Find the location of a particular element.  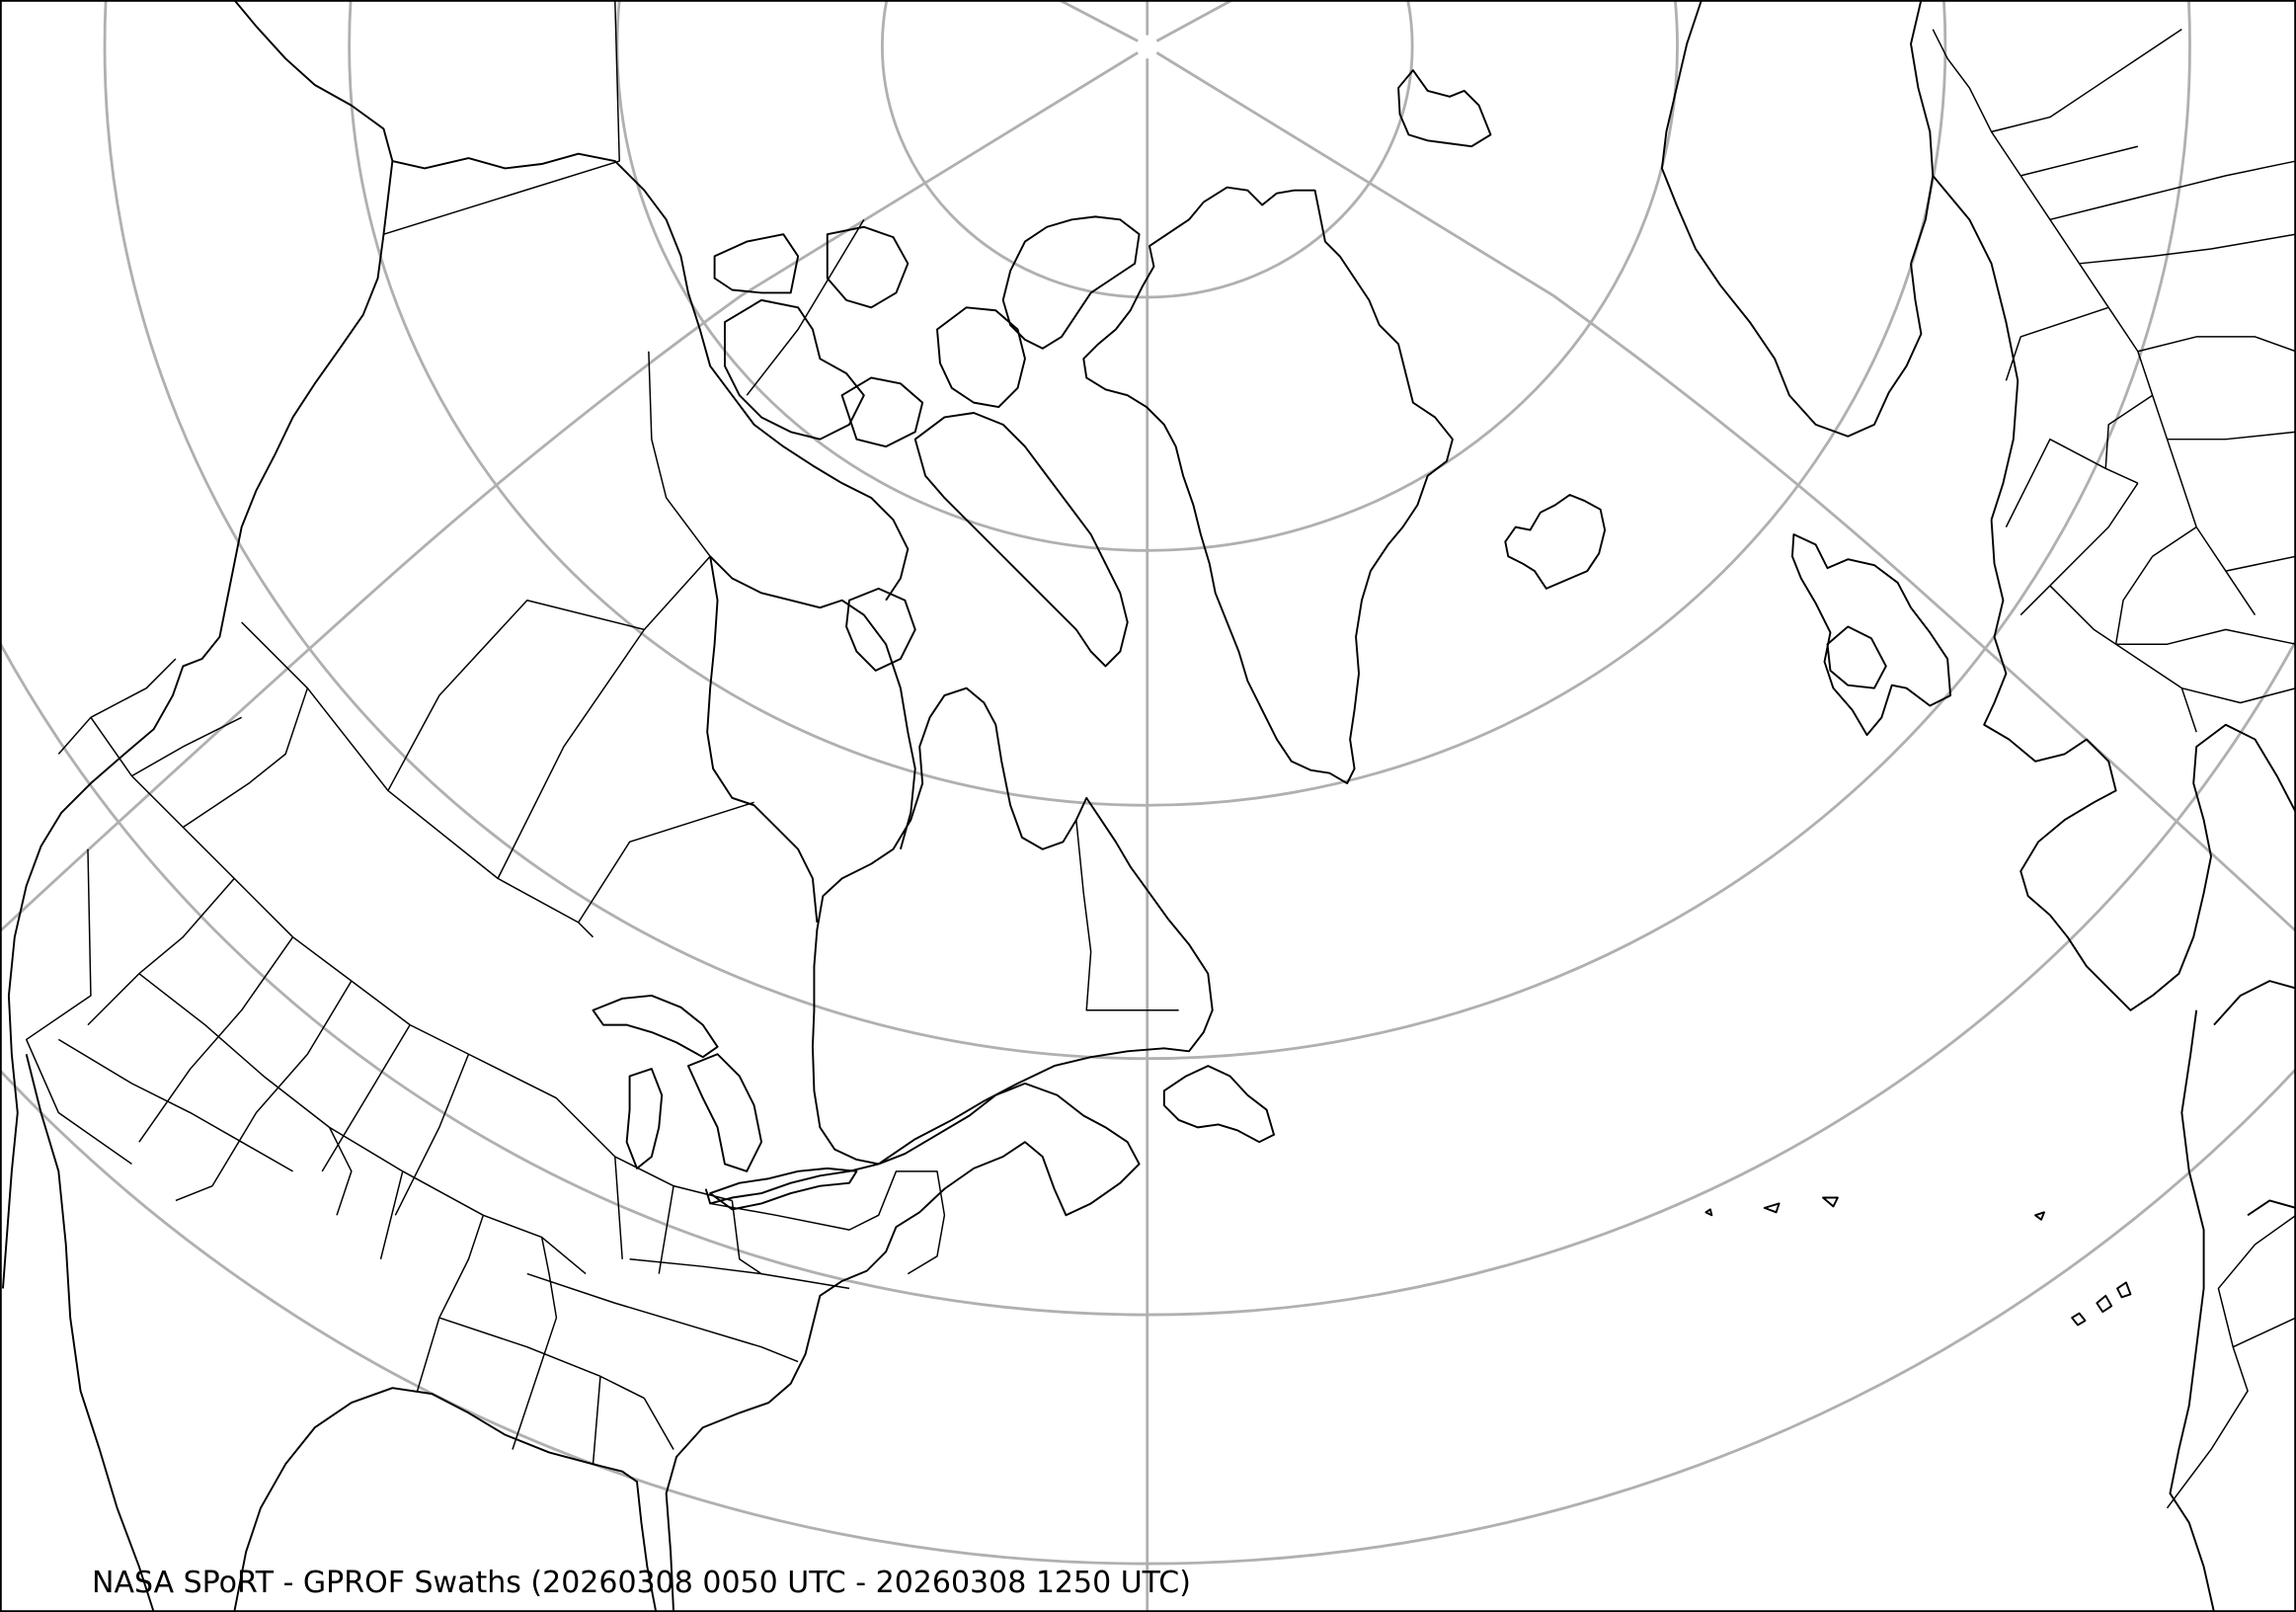

gulf-coast is located at coordinates (445, 1499).